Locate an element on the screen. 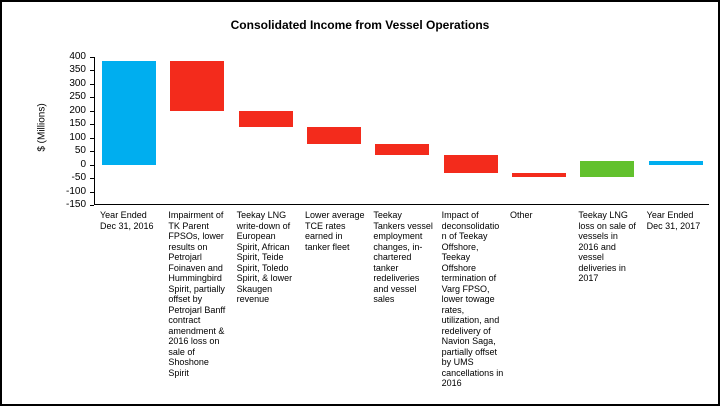 The width and height of the screenshot is (720, 406). y-tick-label-150: 150 is located at coordinates (77, 124).